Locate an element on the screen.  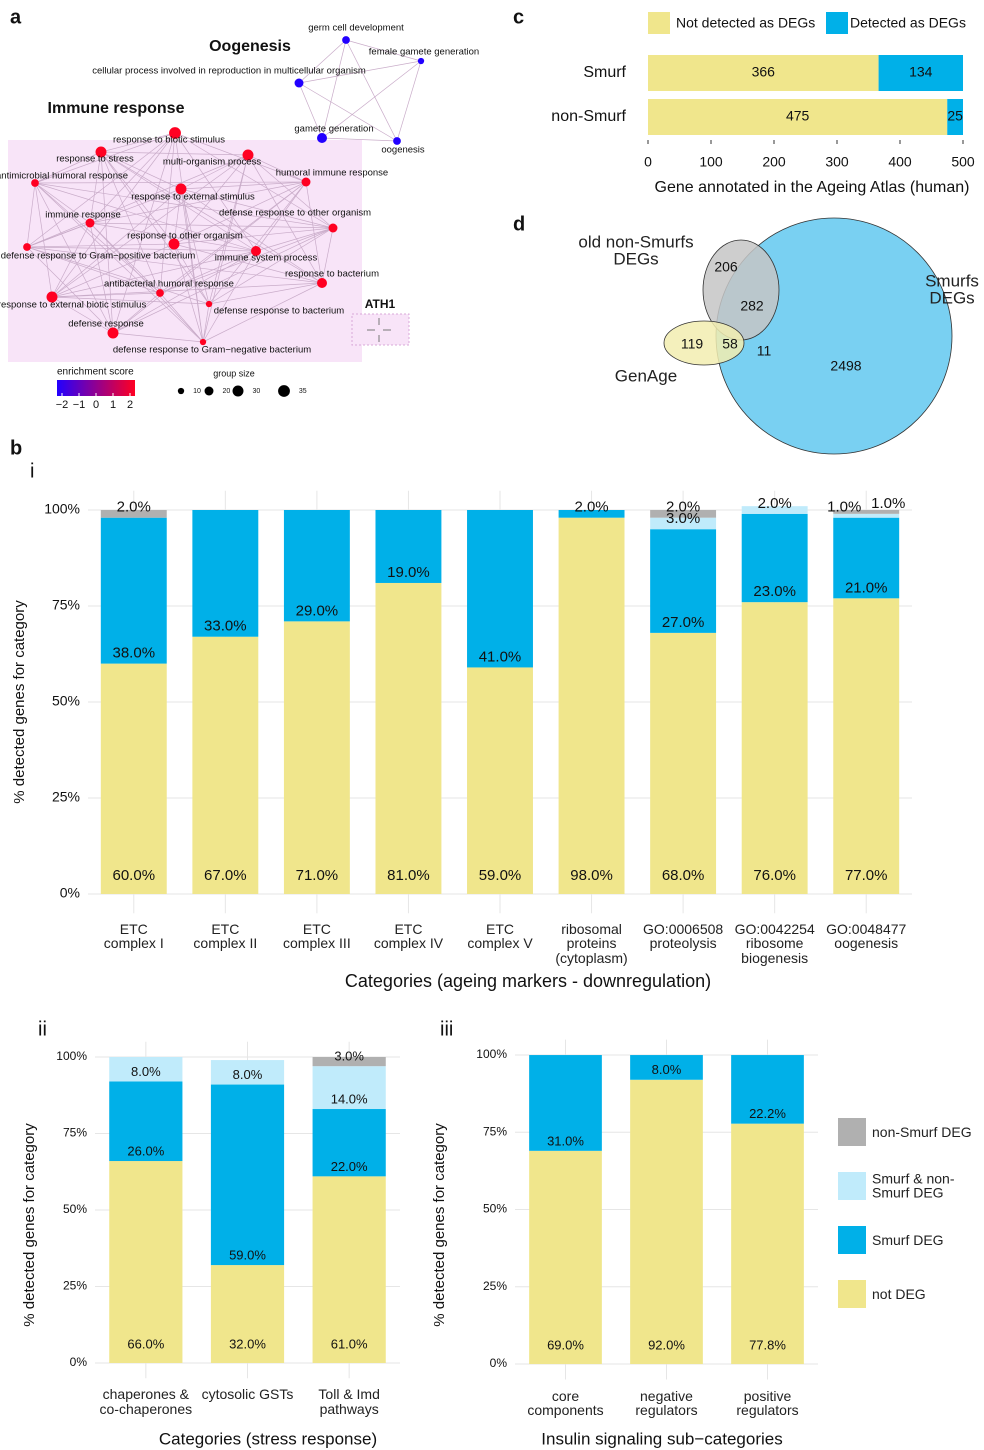
panel-label: ii is located at coordinates (42, 1029).